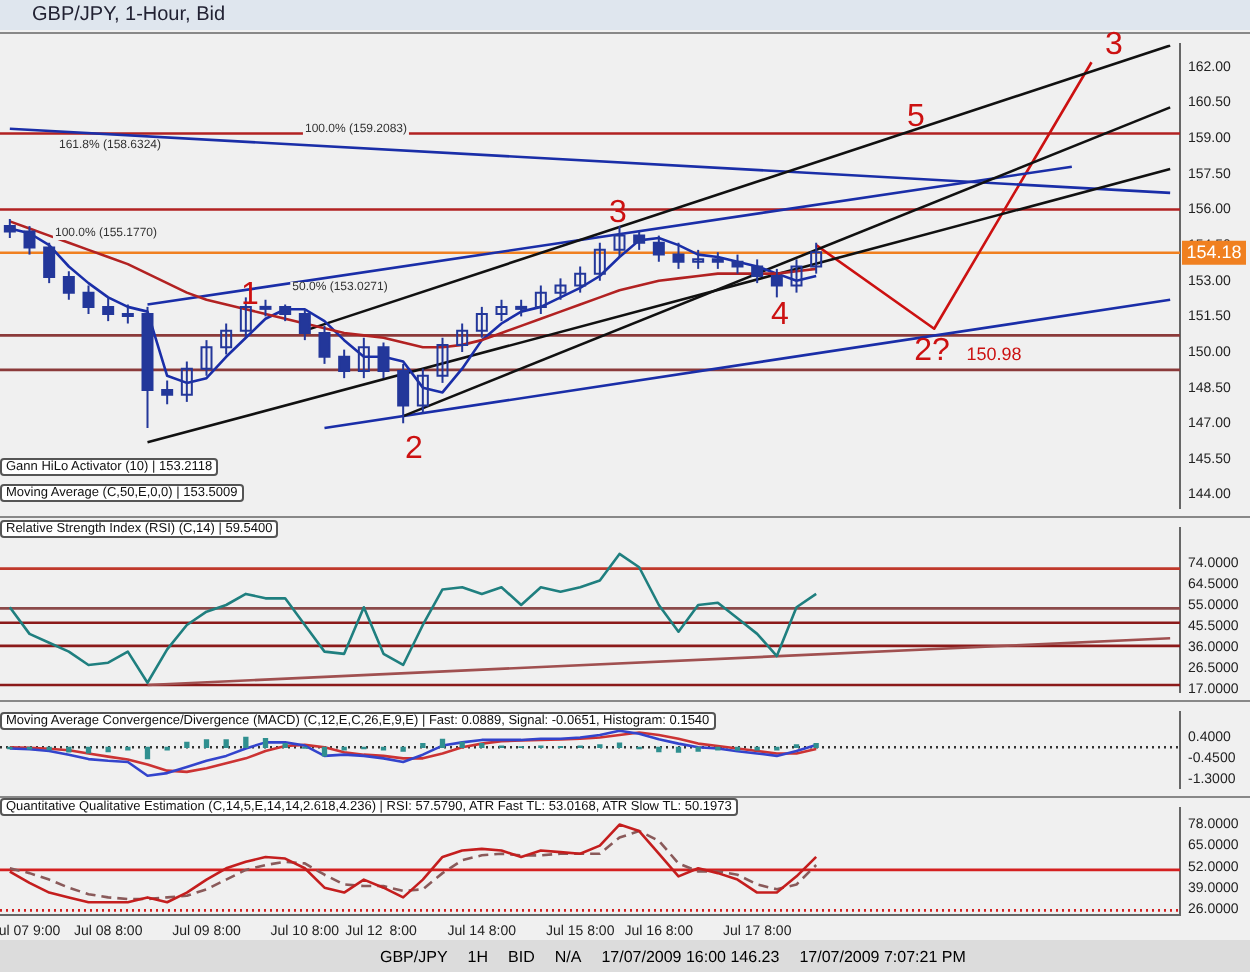 The image size is (1250, 972). What do you see at coordinates (780, 315) in the screenshot?
I see `annotation: 4` at bounding box center [780, 315].